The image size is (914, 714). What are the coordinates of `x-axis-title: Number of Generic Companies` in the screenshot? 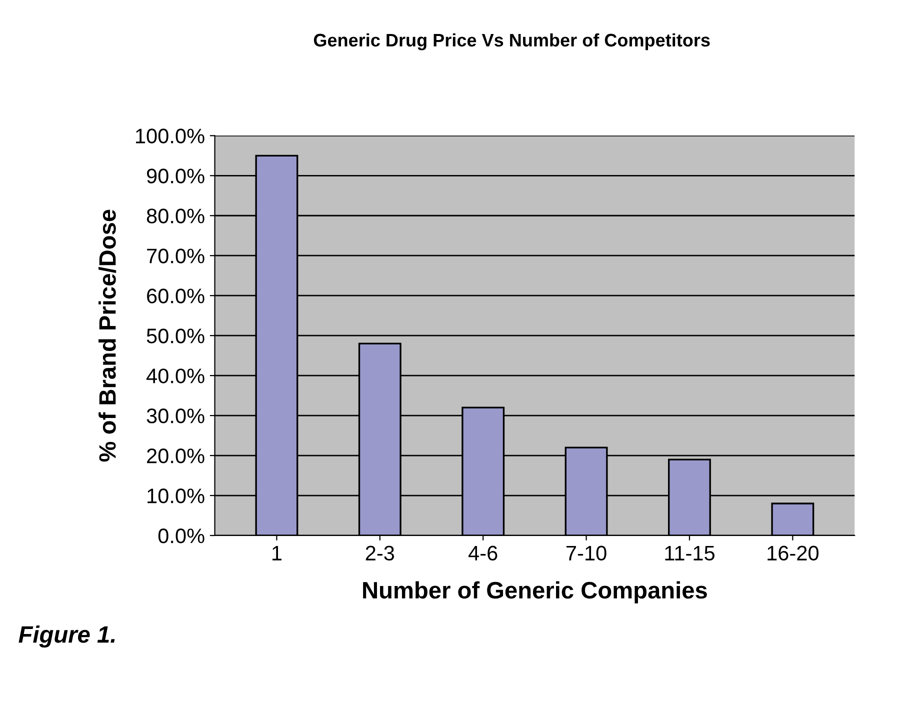 It's located at (535, 592).